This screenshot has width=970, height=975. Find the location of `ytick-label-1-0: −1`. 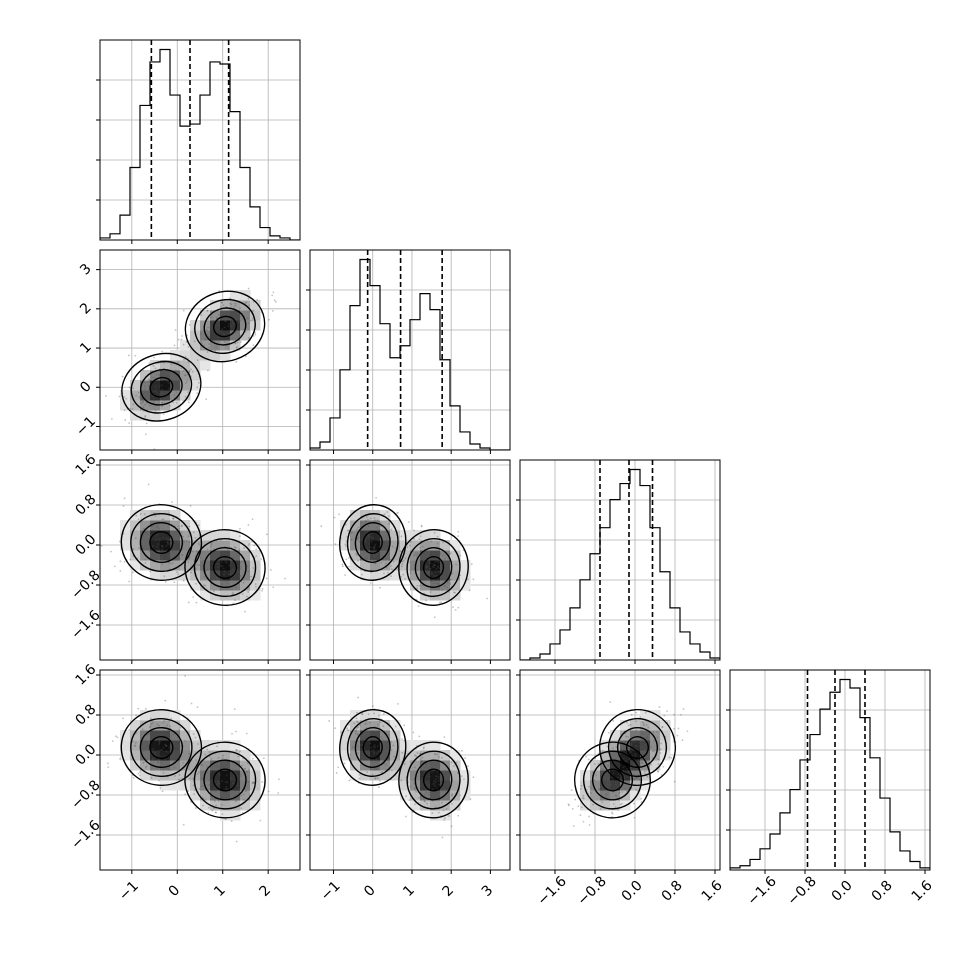

ytick-label-1-0: −1 is located at coordinates (86, 427).